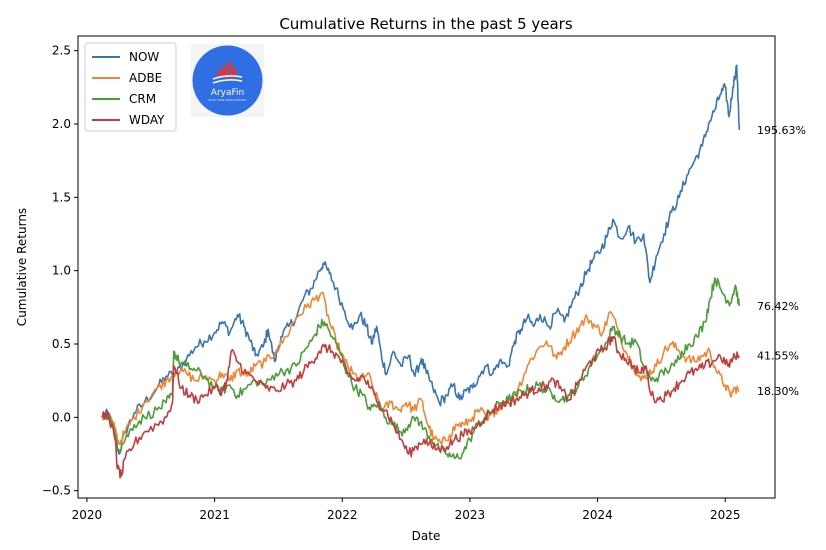 The width and height of the screenshot is (826, 550). I want to click on end-label-wday: 41.55%, so click(778, 356).